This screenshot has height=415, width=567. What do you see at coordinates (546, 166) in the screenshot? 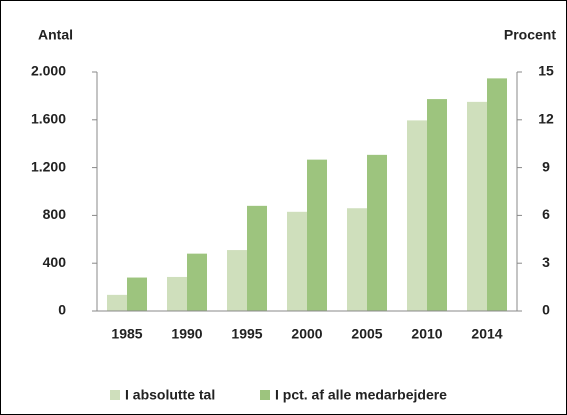
I see `y2-tick-label: 9` at bounding box center [546, 166].